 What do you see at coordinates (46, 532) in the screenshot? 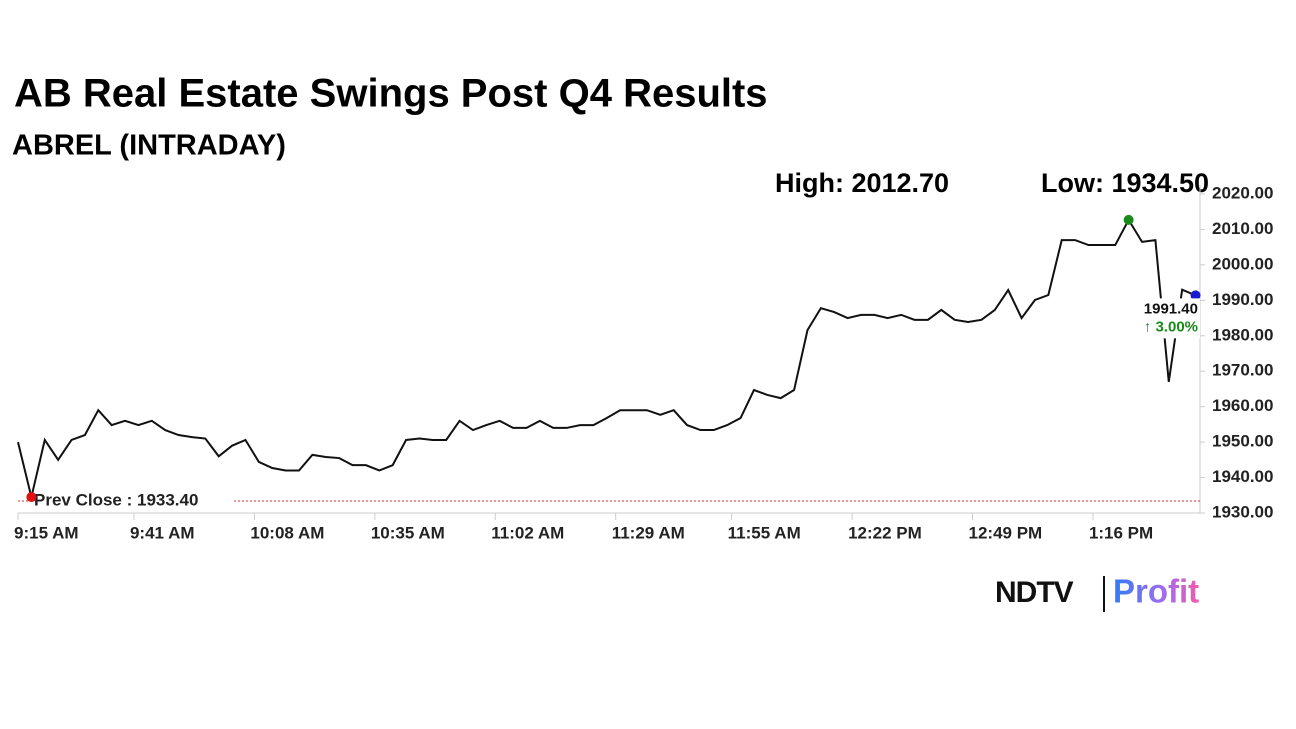
I see `x-tick-label: 9:15 AM` at bounding box center [46, 532].